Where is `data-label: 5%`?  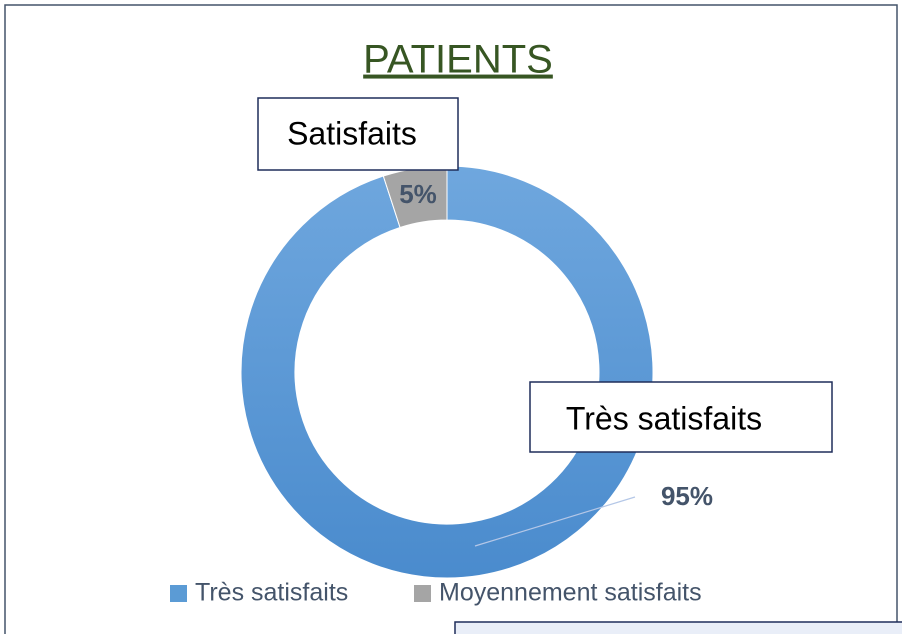 data-label: 5% is located at coordinates (418, 194).